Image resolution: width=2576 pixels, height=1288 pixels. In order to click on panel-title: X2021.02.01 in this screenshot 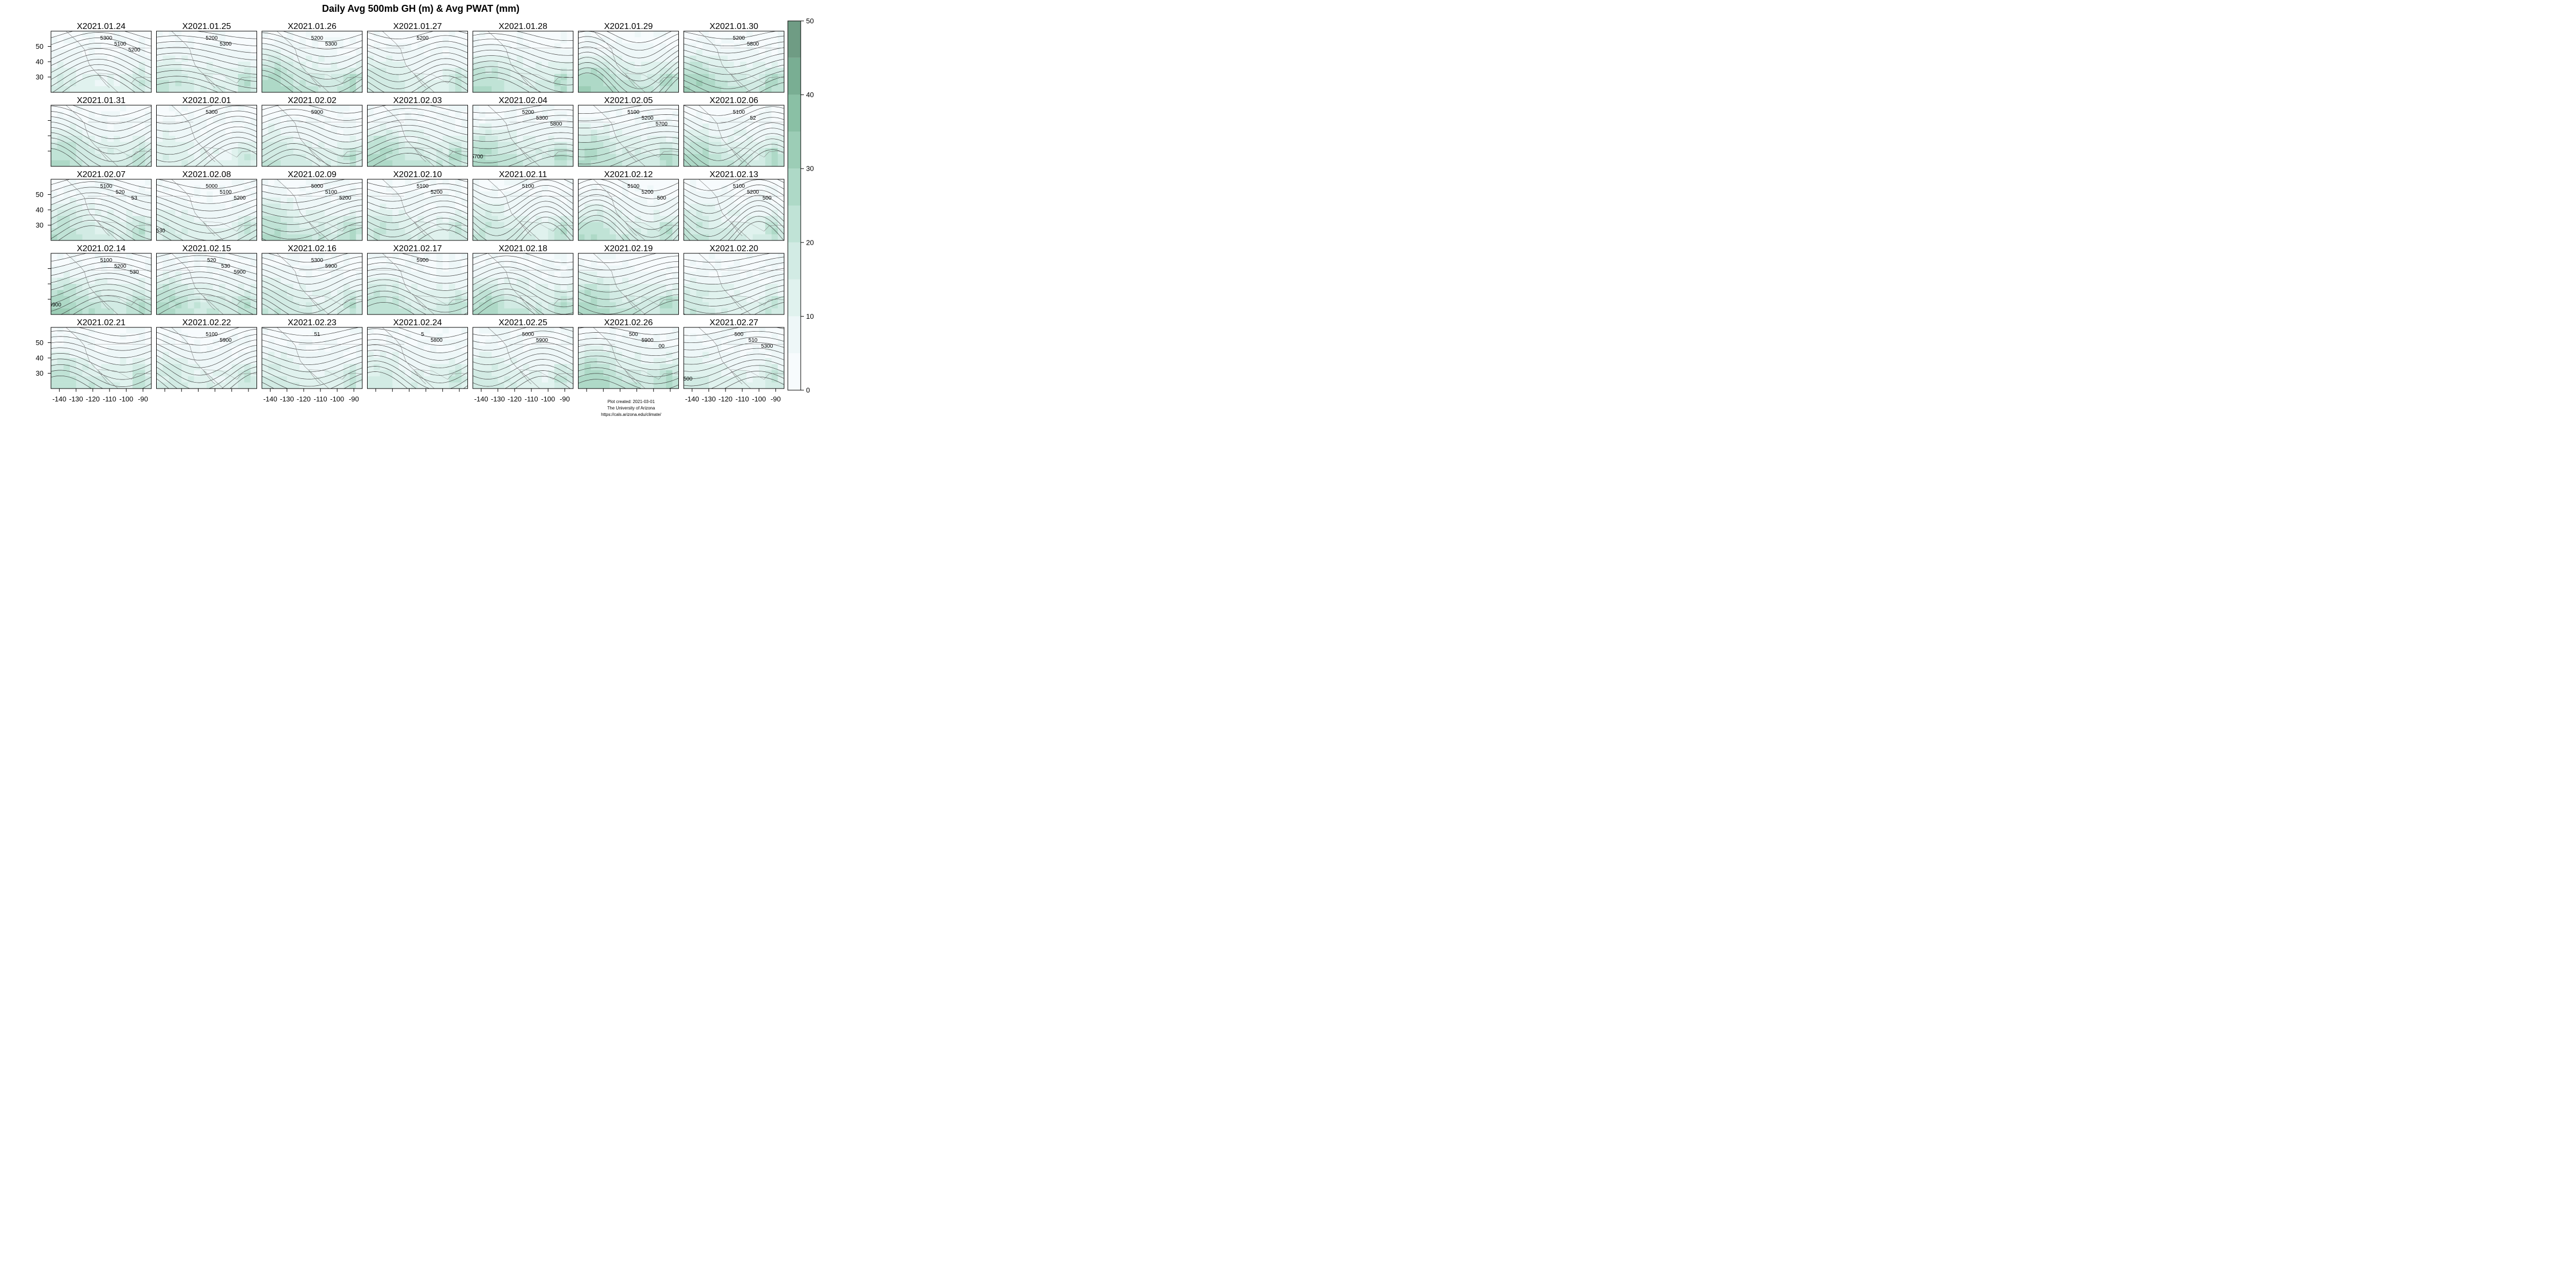, I will do `click(206, 100)`.